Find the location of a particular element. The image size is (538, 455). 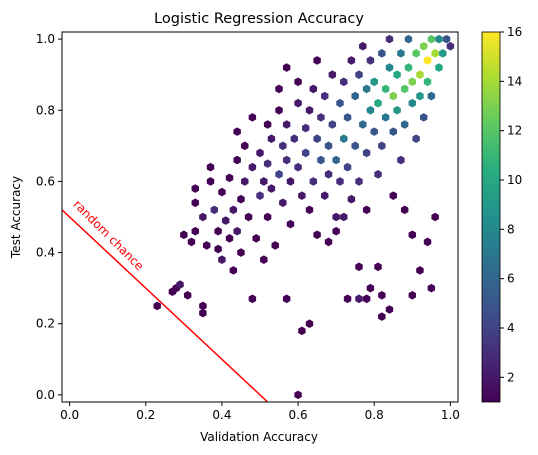

x-tick-label: 0.6 is located at coordinates (298, 415).